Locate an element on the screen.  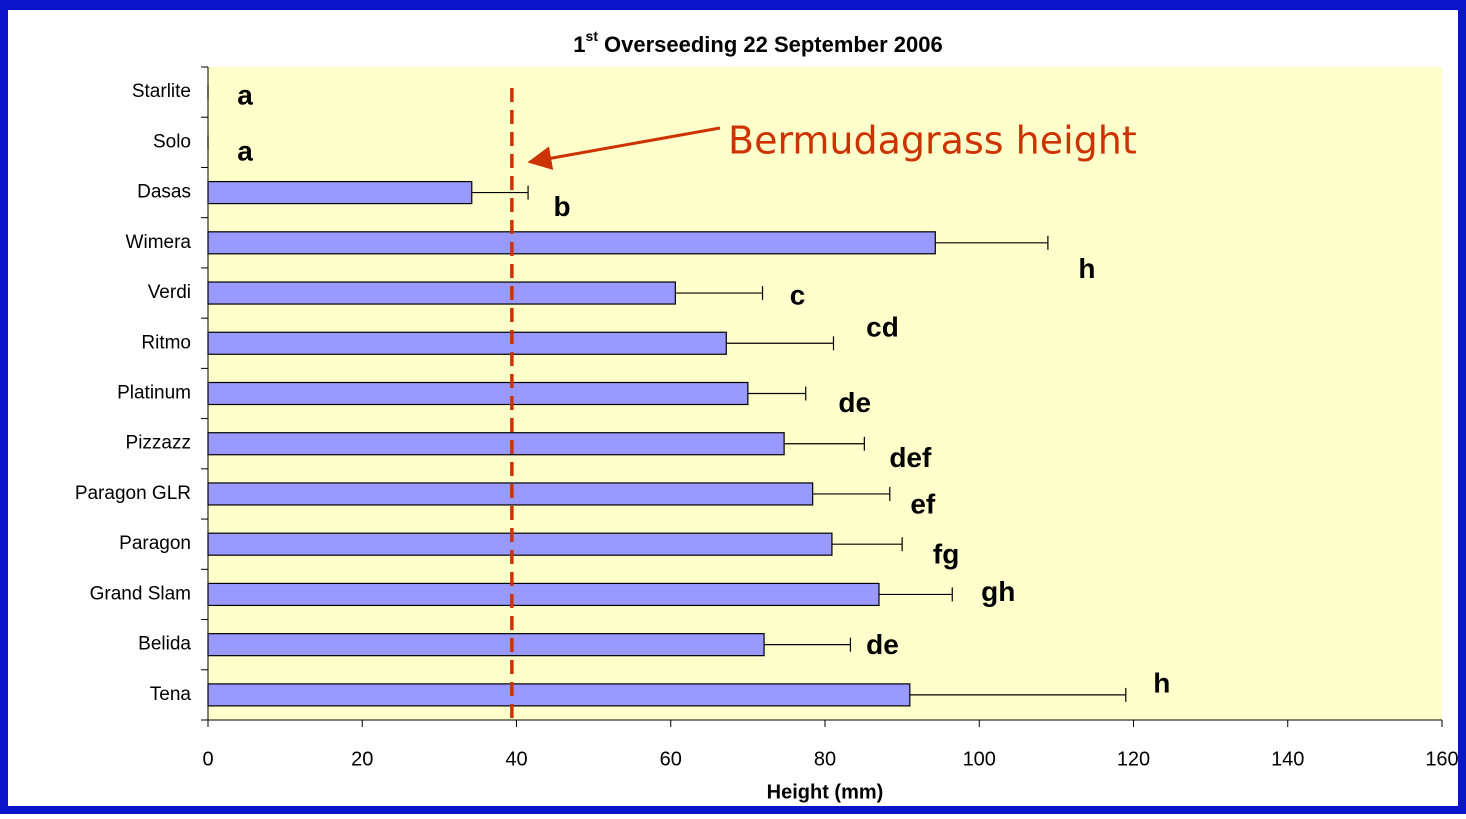
reference-arrow is located at coordinates (624, 148).